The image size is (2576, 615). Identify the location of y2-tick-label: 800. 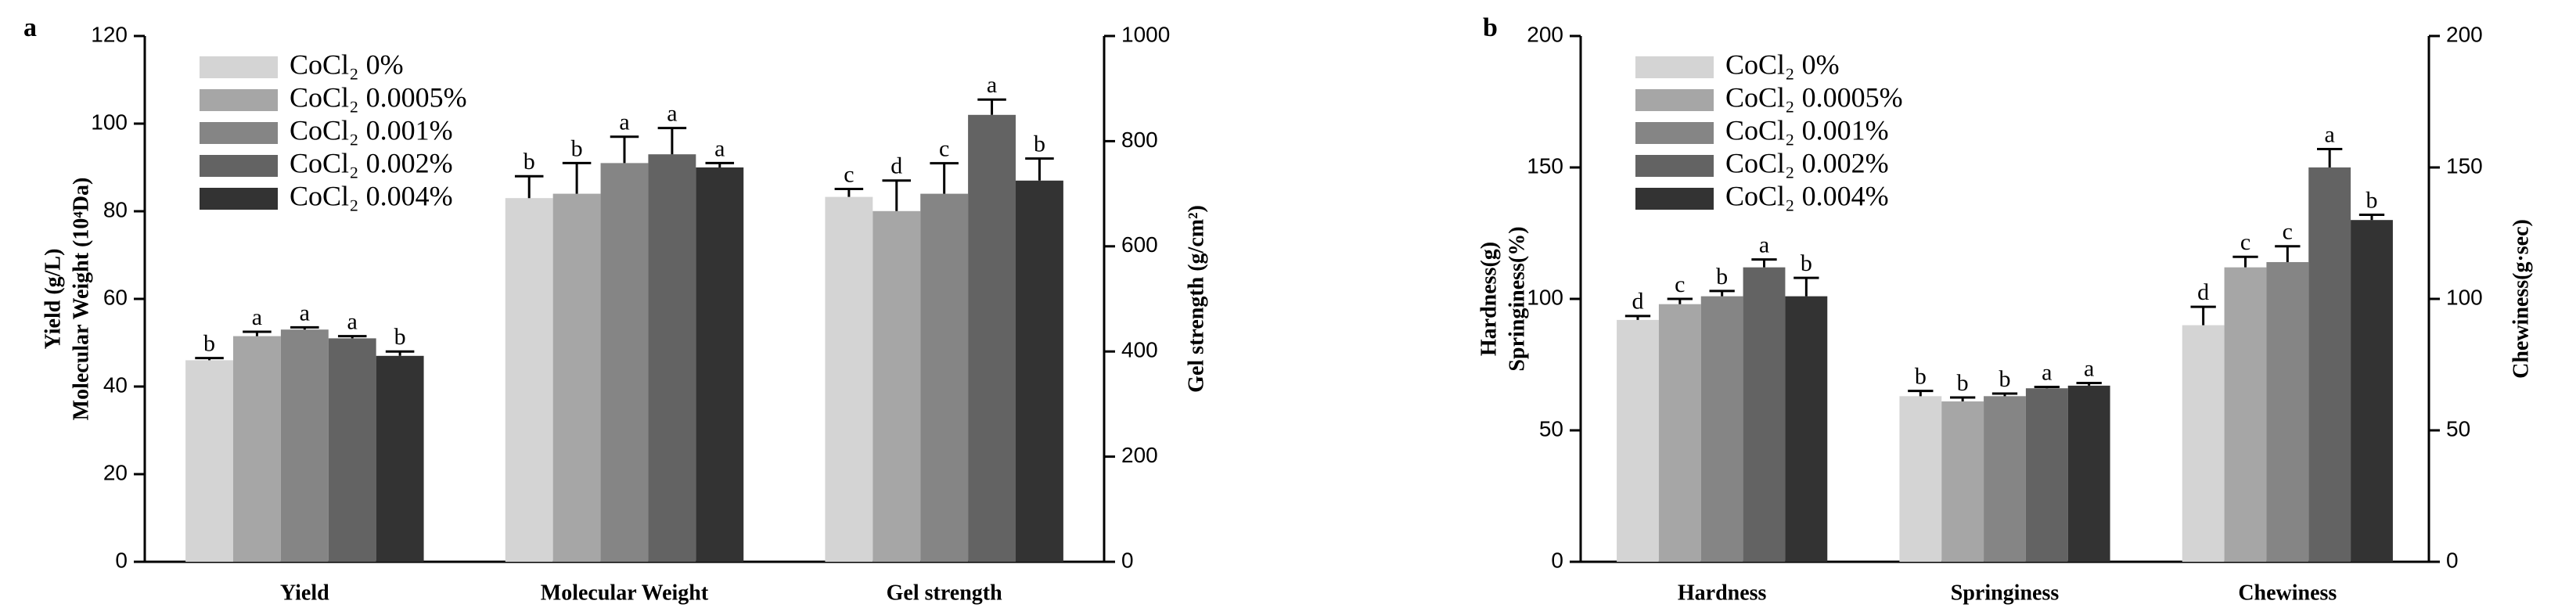
(1139, 140).